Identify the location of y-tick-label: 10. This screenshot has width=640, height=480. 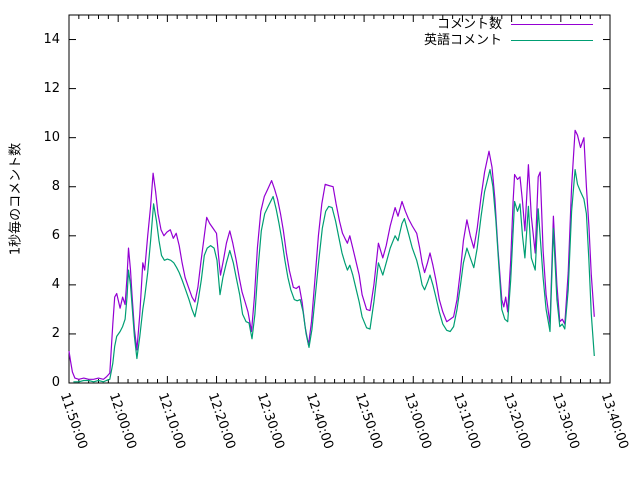
(51, 137).